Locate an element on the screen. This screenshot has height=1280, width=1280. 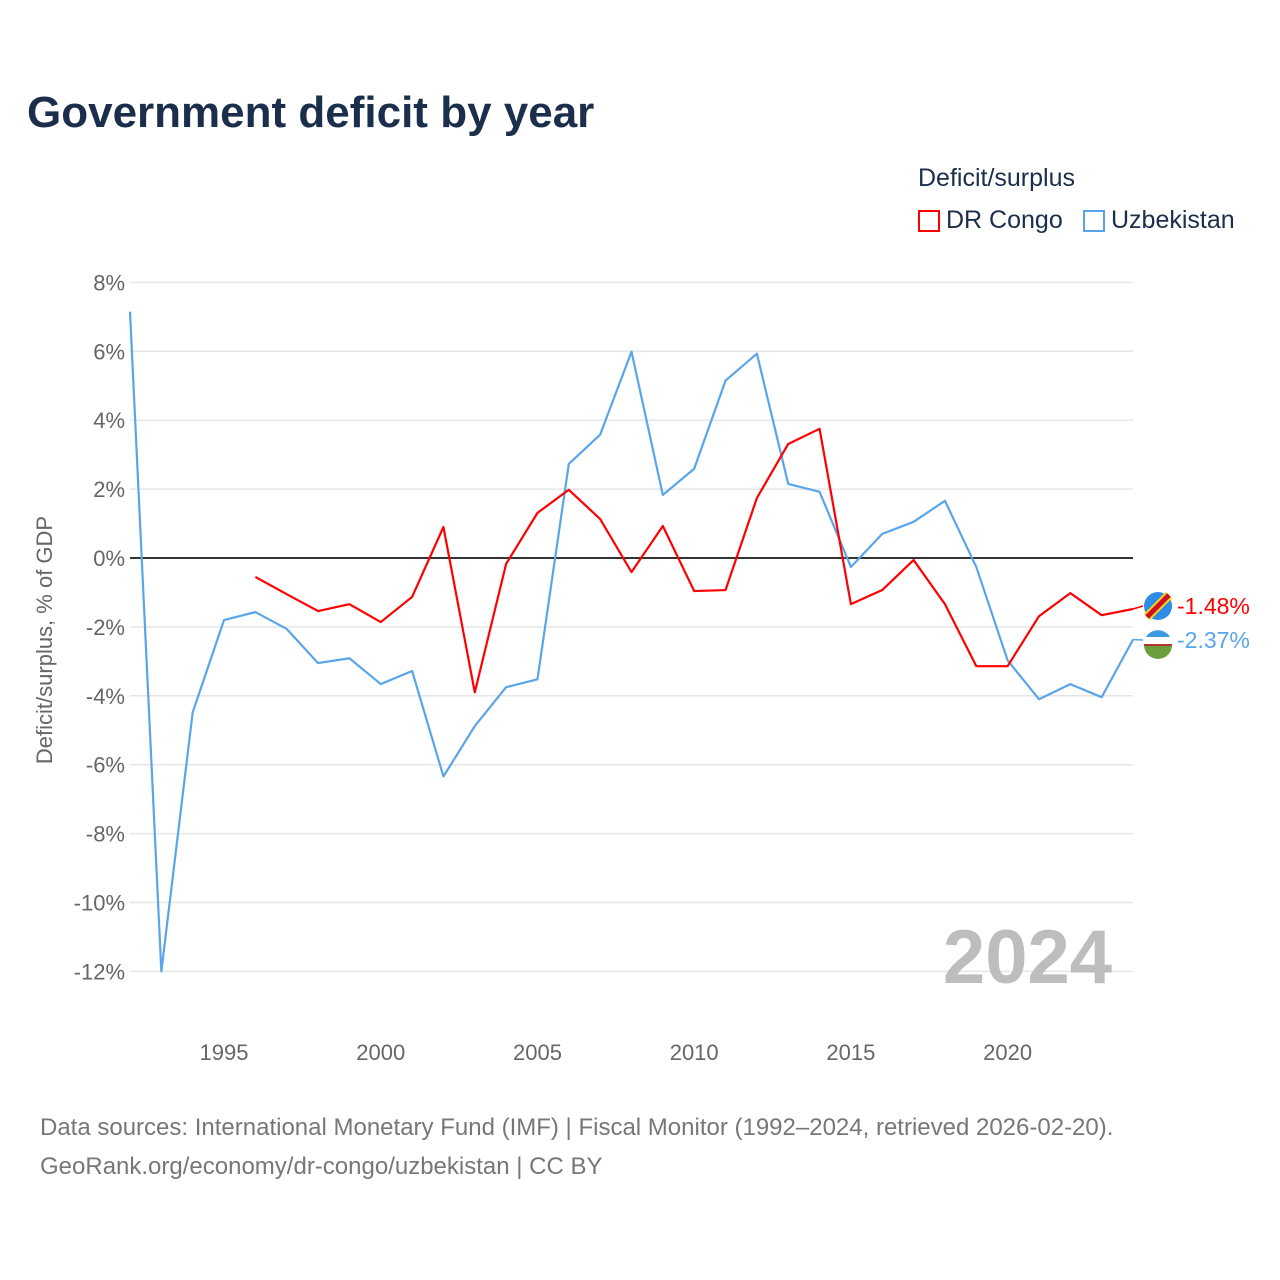
legend-label: Uzbekistan is located at coordinates (1173, 220).